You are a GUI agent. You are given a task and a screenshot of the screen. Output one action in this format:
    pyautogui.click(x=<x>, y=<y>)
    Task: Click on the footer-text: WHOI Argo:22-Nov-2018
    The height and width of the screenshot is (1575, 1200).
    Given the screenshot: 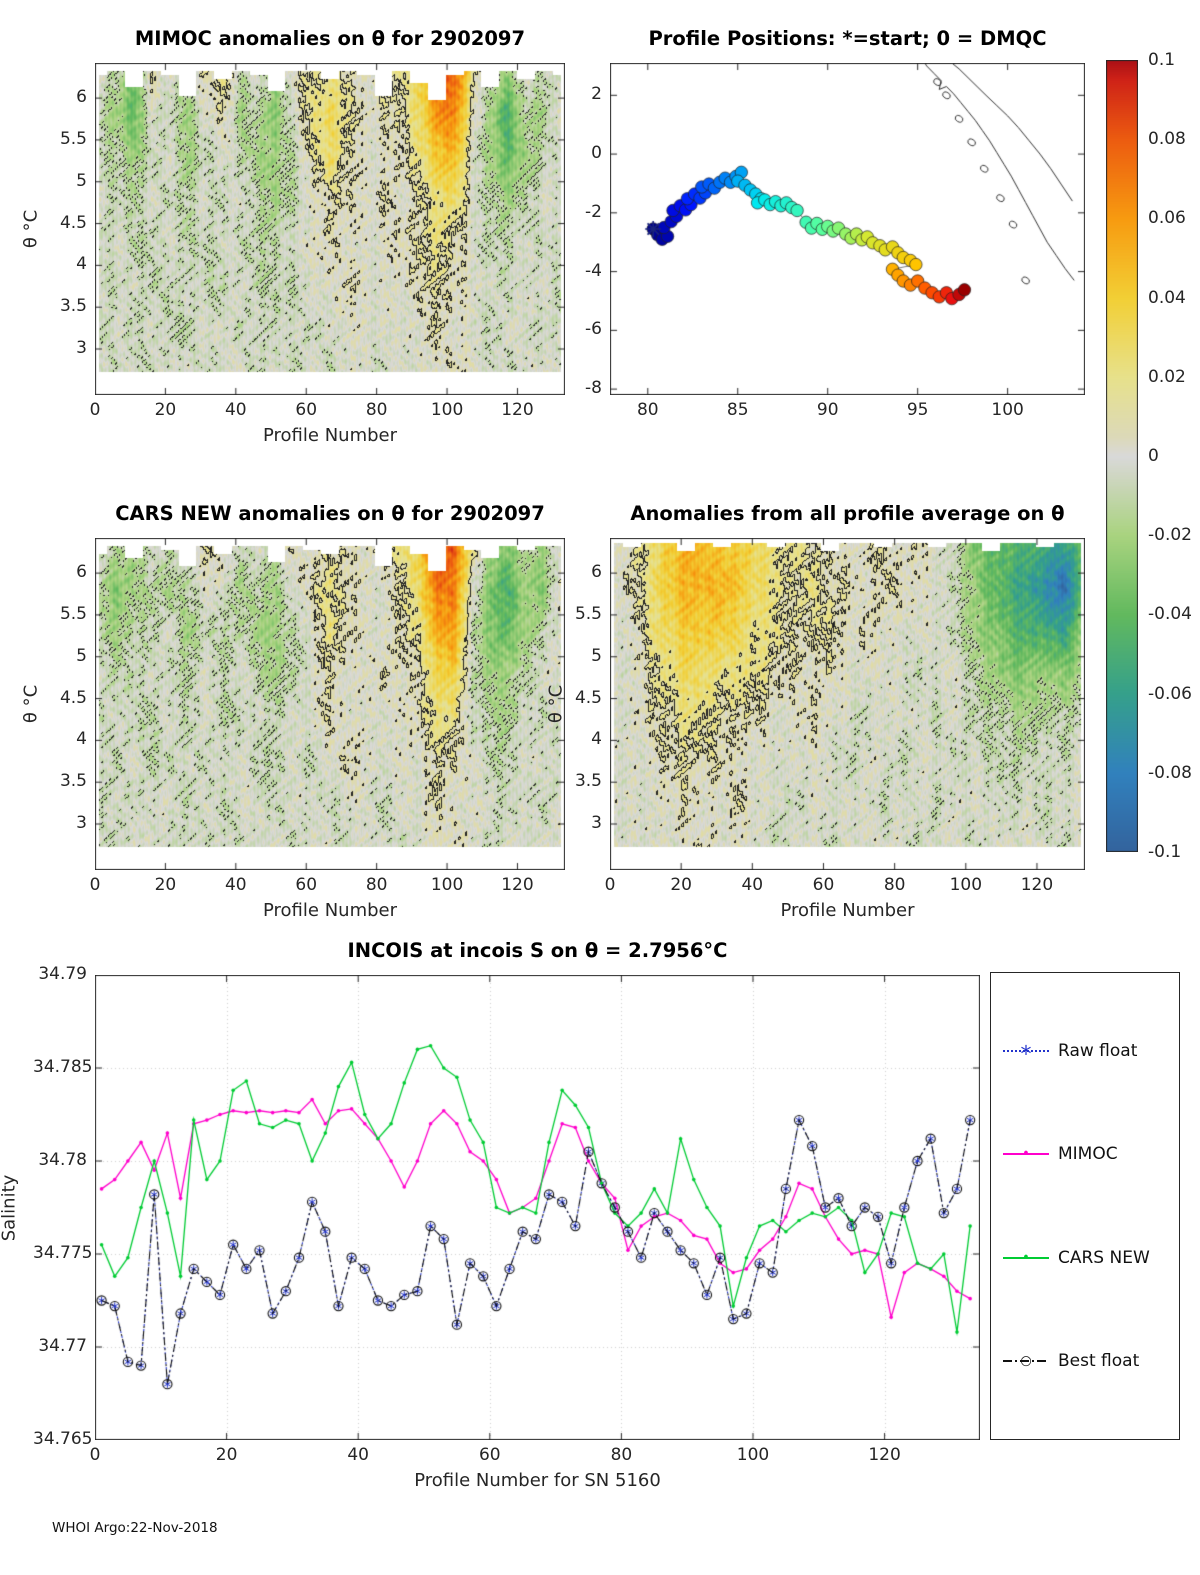 What is the action you would take?
    pyautogui.click(x=135, y=1528)
    